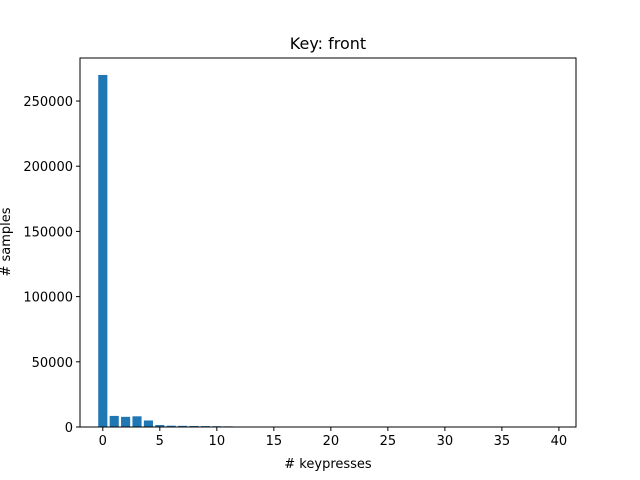 The height and width of the screenshot is (480, 640). What do you see at coordinates (48, 232) in the screenshot?
I see `y-tick-label: 150000` at bounding box center [48, 232].